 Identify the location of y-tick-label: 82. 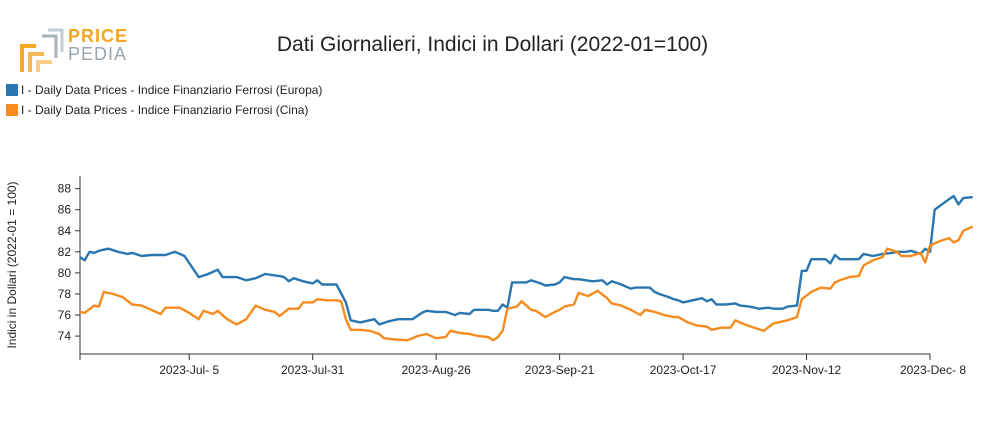
(65, 252).